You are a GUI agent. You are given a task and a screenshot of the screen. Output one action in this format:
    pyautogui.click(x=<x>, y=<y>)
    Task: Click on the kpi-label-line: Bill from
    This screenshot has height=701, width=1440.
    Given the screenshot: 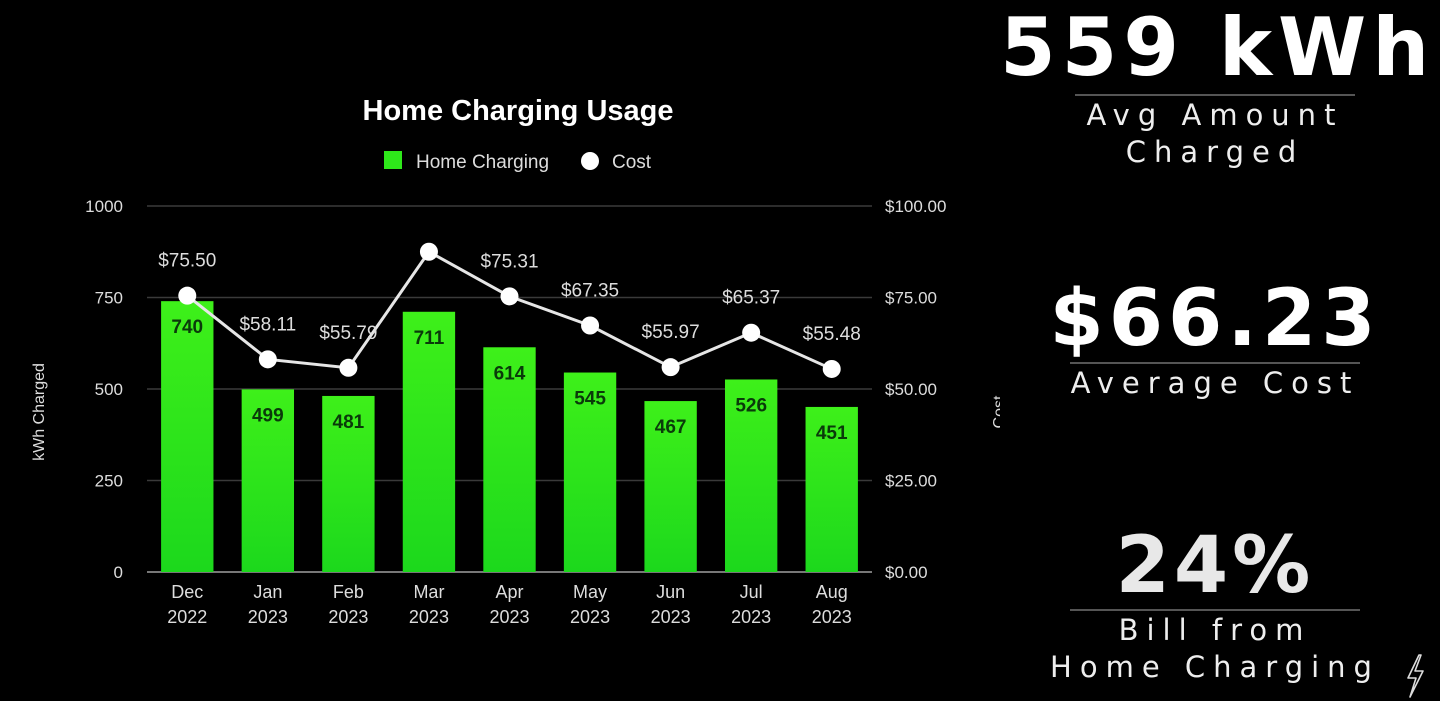 What is the action you would take?
    pyautogui.click(x=1215, y=630)
    